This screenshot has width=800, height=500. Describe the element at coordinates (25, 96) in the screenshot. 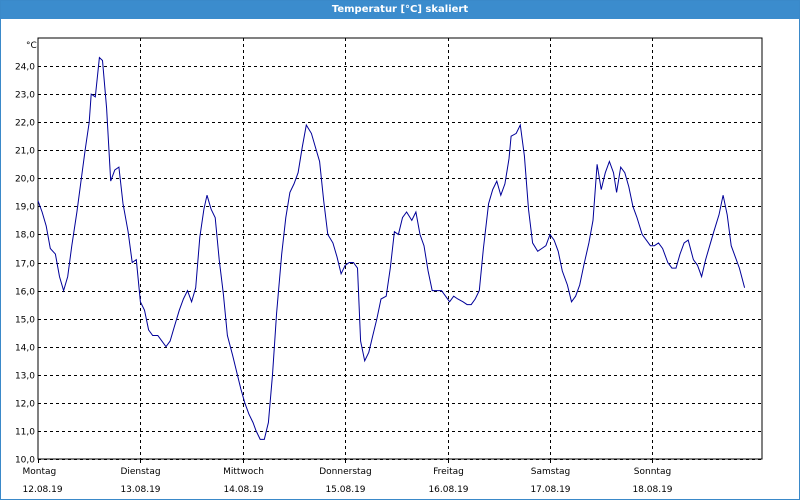

I see `y-tick-label: 23,0` at that location.